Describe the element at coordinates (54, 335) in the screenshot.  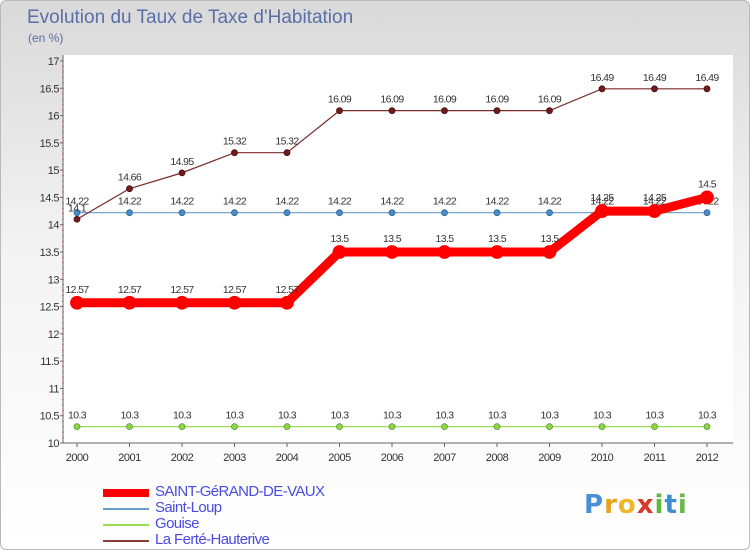
I see `y-tick-label: 12` at that location.